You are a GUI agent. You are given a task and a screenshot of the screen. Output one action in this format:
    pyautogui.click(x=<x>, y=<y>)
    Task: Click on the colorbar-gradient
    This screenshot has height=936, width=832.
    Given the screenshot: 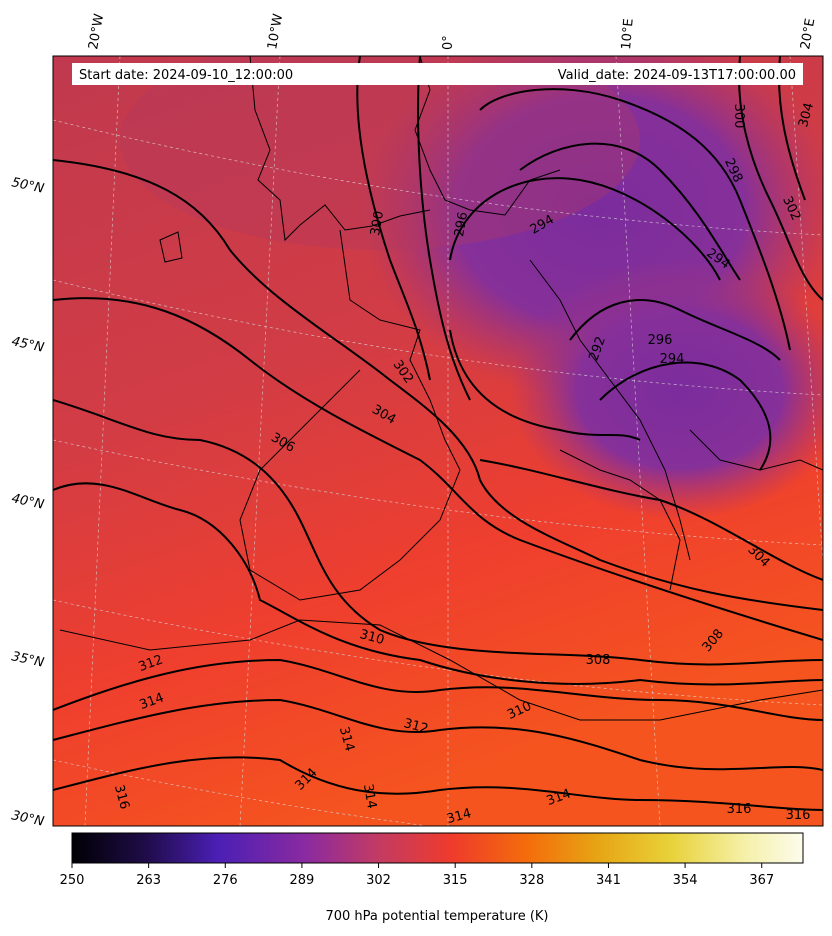 What is the action you would take?
    pyautogui.click(x=437, y=848)
    